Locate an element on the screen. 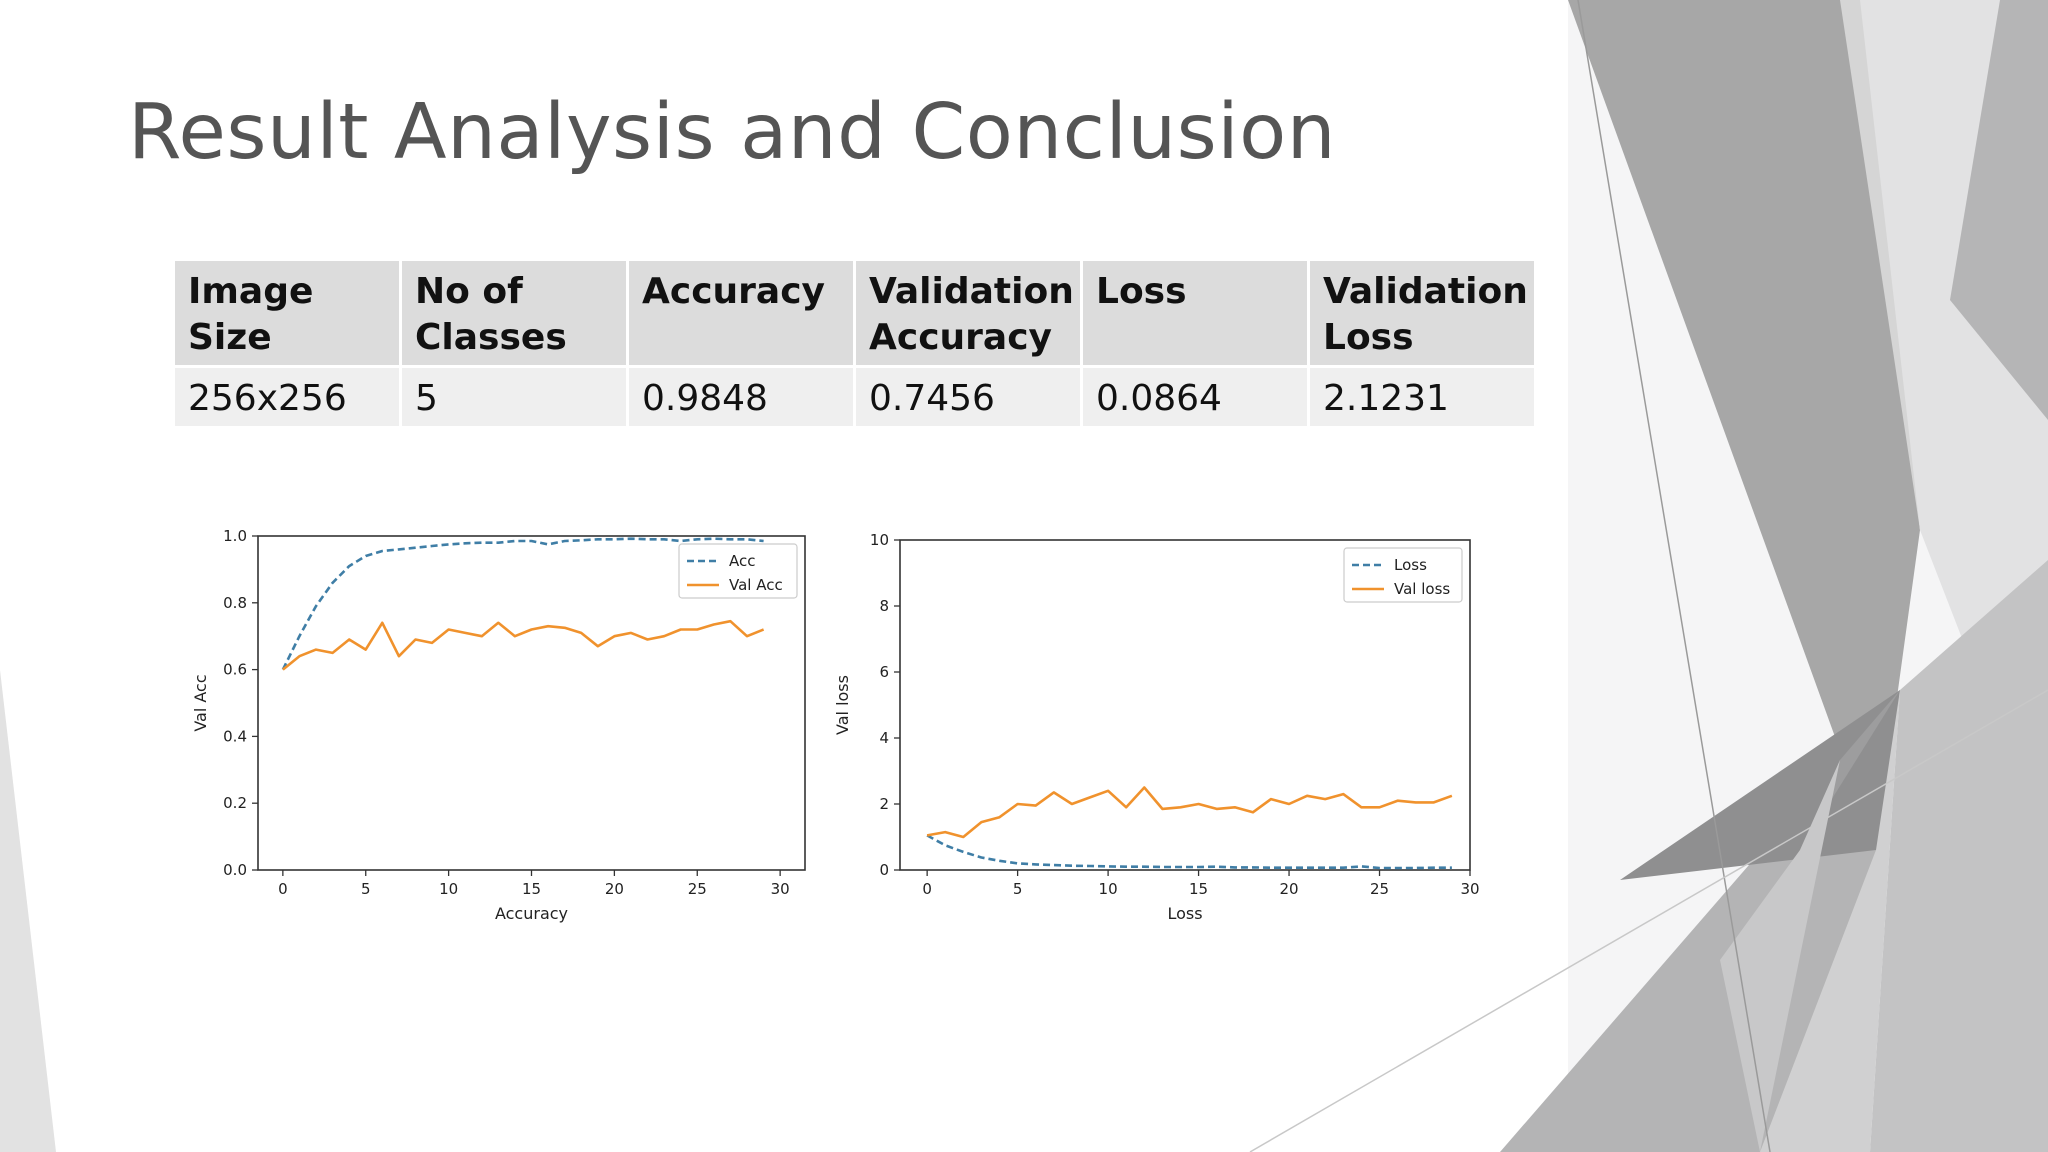 The width and height of the screenshot is (2048, 1152). y-axis-label: Val loss is located at coordinates (842, 705).